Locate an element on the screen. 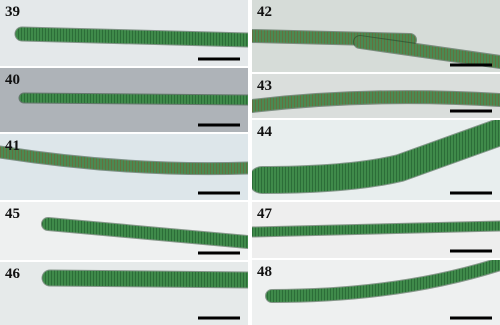 This screenshot has width=500, height=325. panel: 44 is located at coordinates (376, 160).